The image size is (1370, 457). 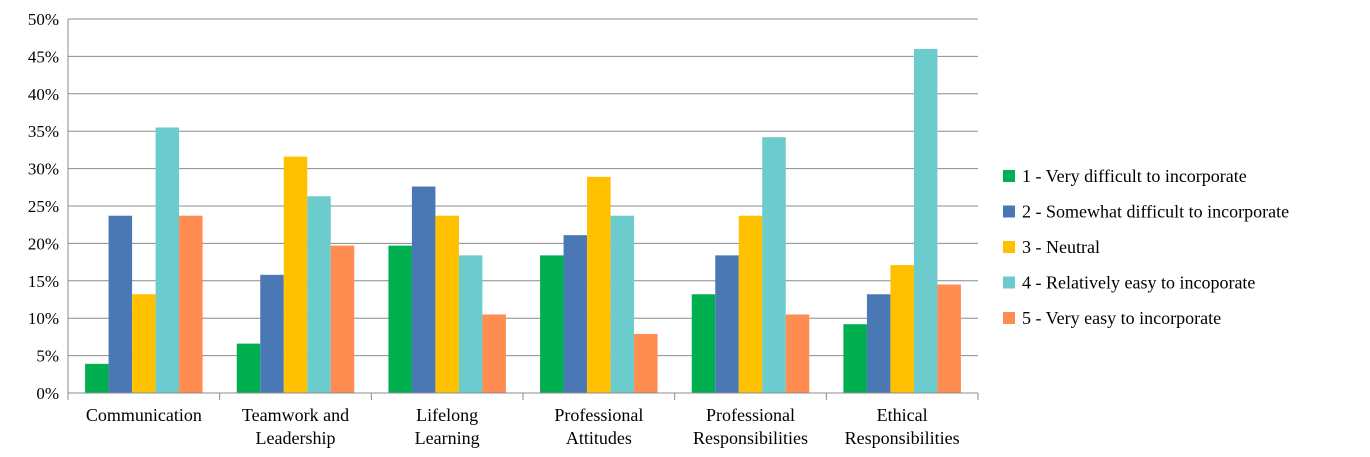 I want to click on y-tick-label: 35%, so click(x=43, y=131).